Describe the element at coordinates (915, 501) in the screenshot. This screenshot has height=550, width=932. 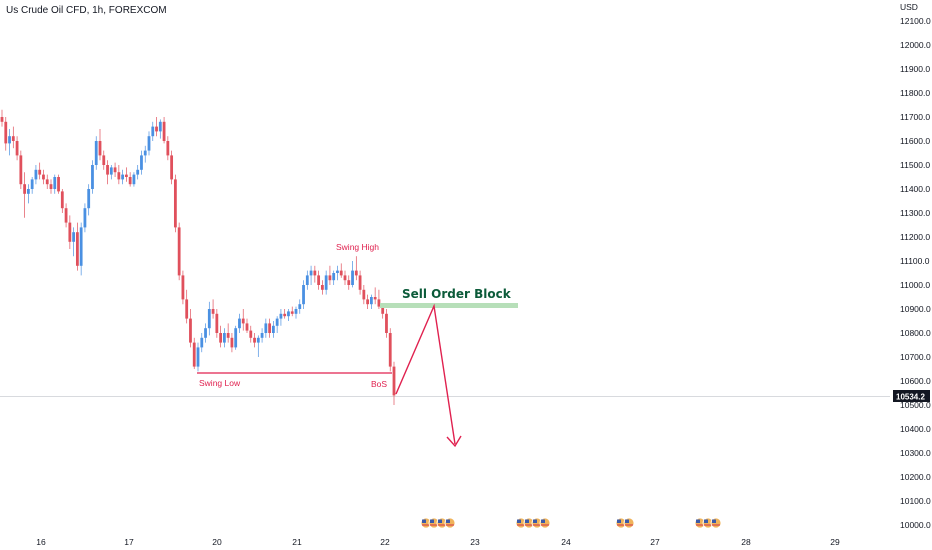
I see `price-tick-label: 10100.0` at that location.